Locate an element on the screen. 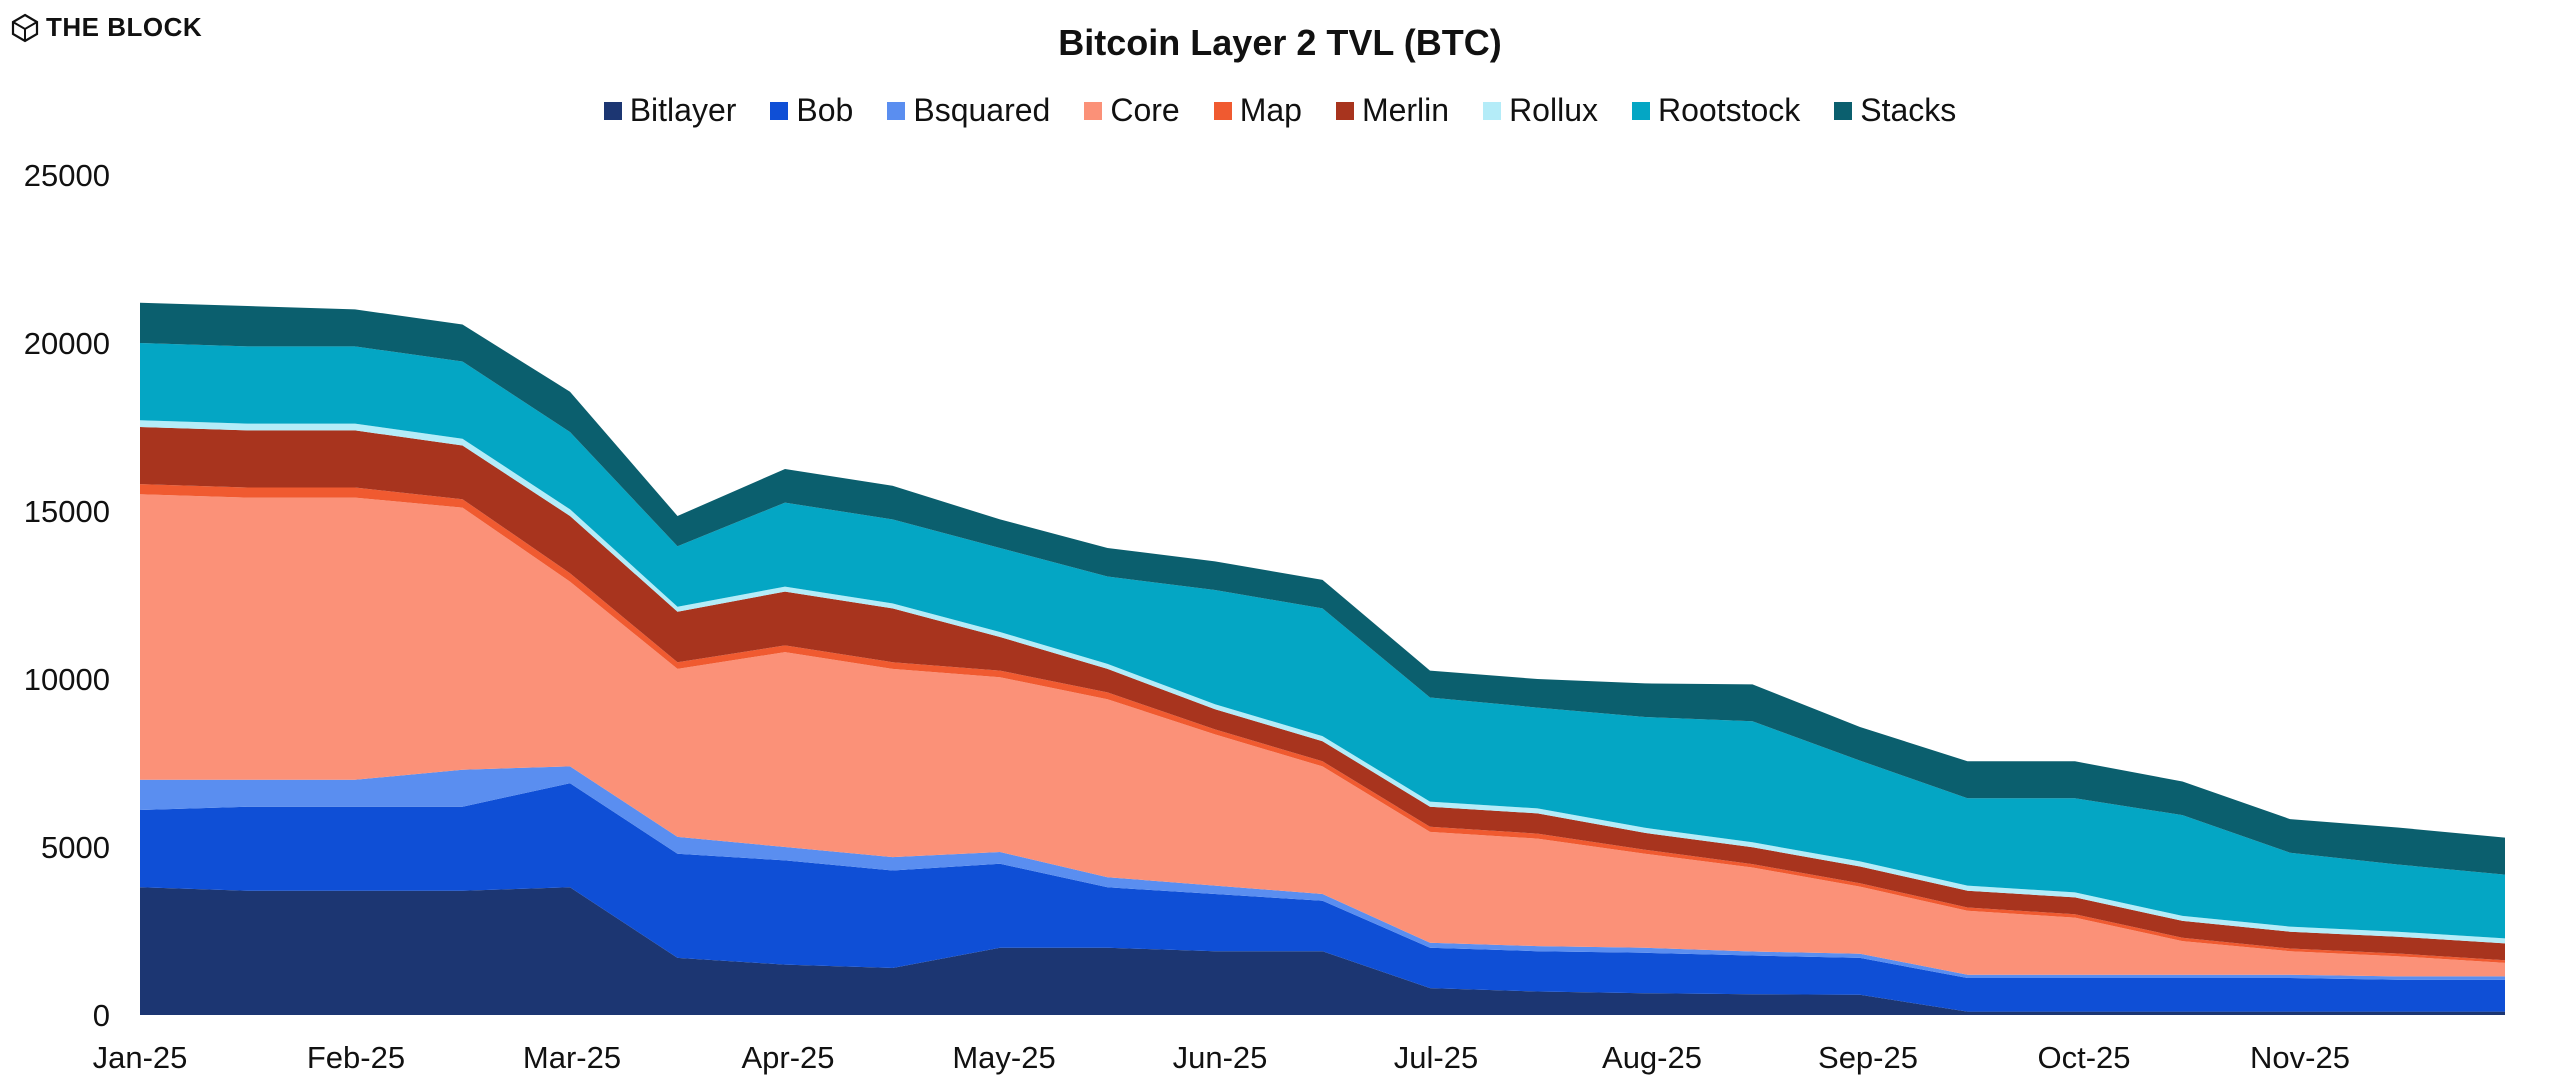  legend-item-rootstock: Rootstock is located at coordinates (1716, 110).